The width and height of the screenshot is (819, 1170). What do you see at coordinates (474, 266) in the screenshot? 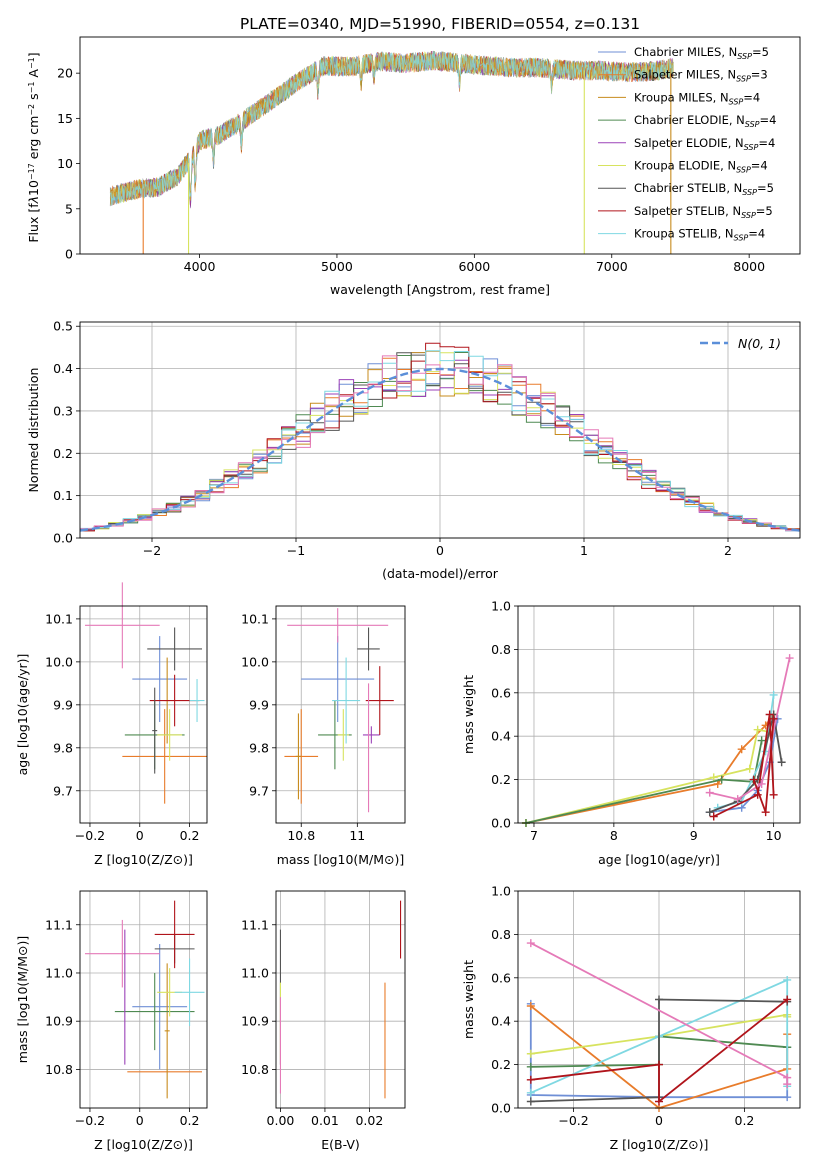
I see `tick-label-x: 6000` at bounding box center [474, 266].